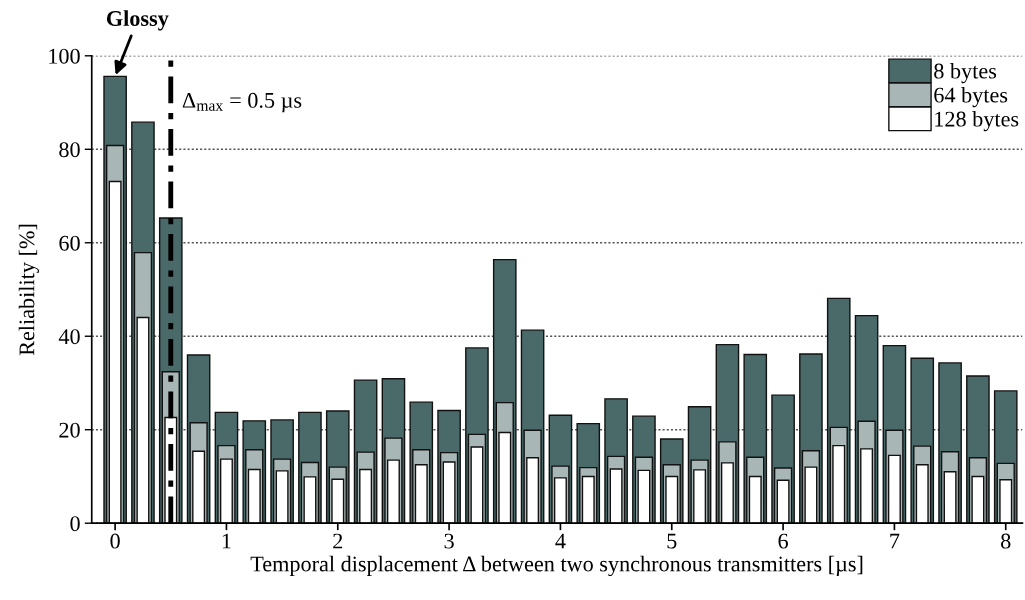  I want to click on x-tick-label: 6, so click(783, 541).